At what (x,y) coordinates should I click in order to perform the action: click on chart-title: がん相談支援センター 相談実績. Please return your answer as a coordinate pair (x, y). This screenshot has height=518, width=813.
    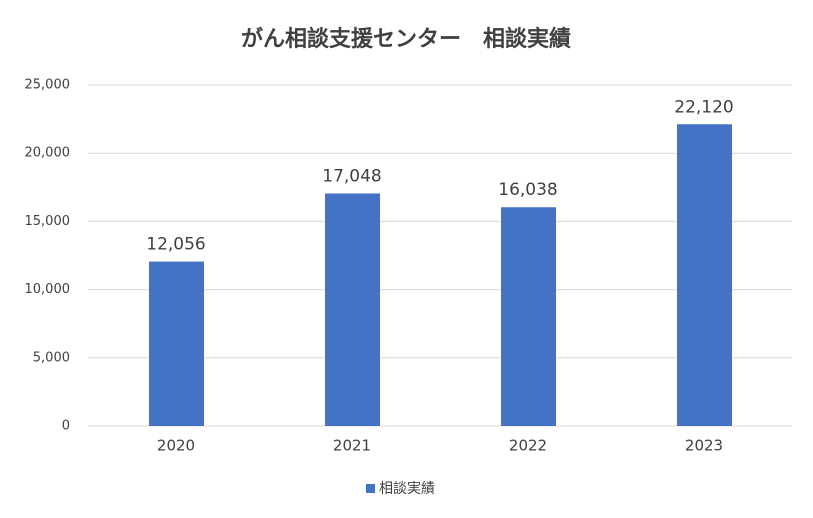
    Looking at the image, I should click on (406, 39).